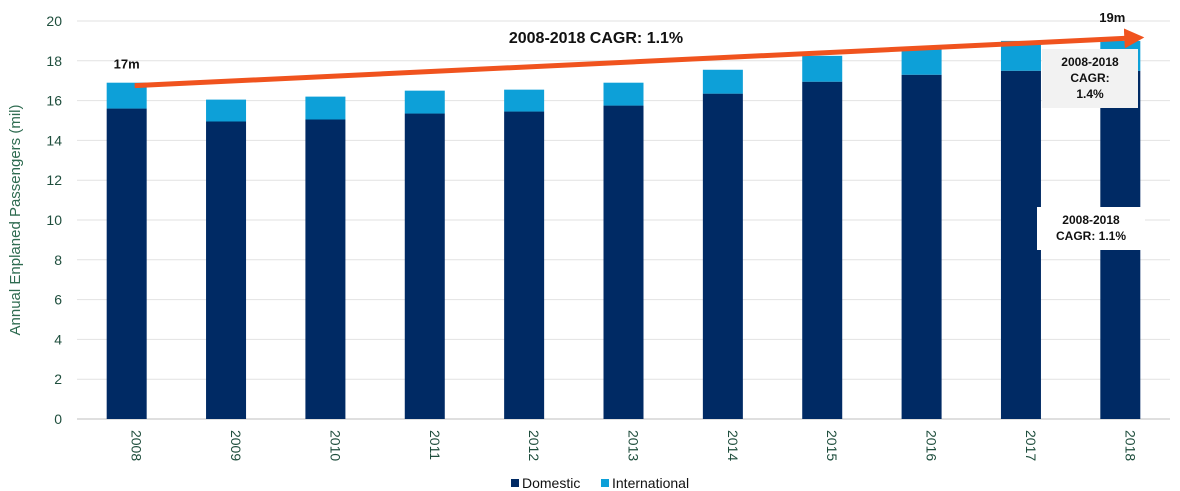  Describe the element at coordinates (596, 38) in the screenshot. I see `total-cagr-label: 2008-2018 CAGR: 1.1%` at that location.